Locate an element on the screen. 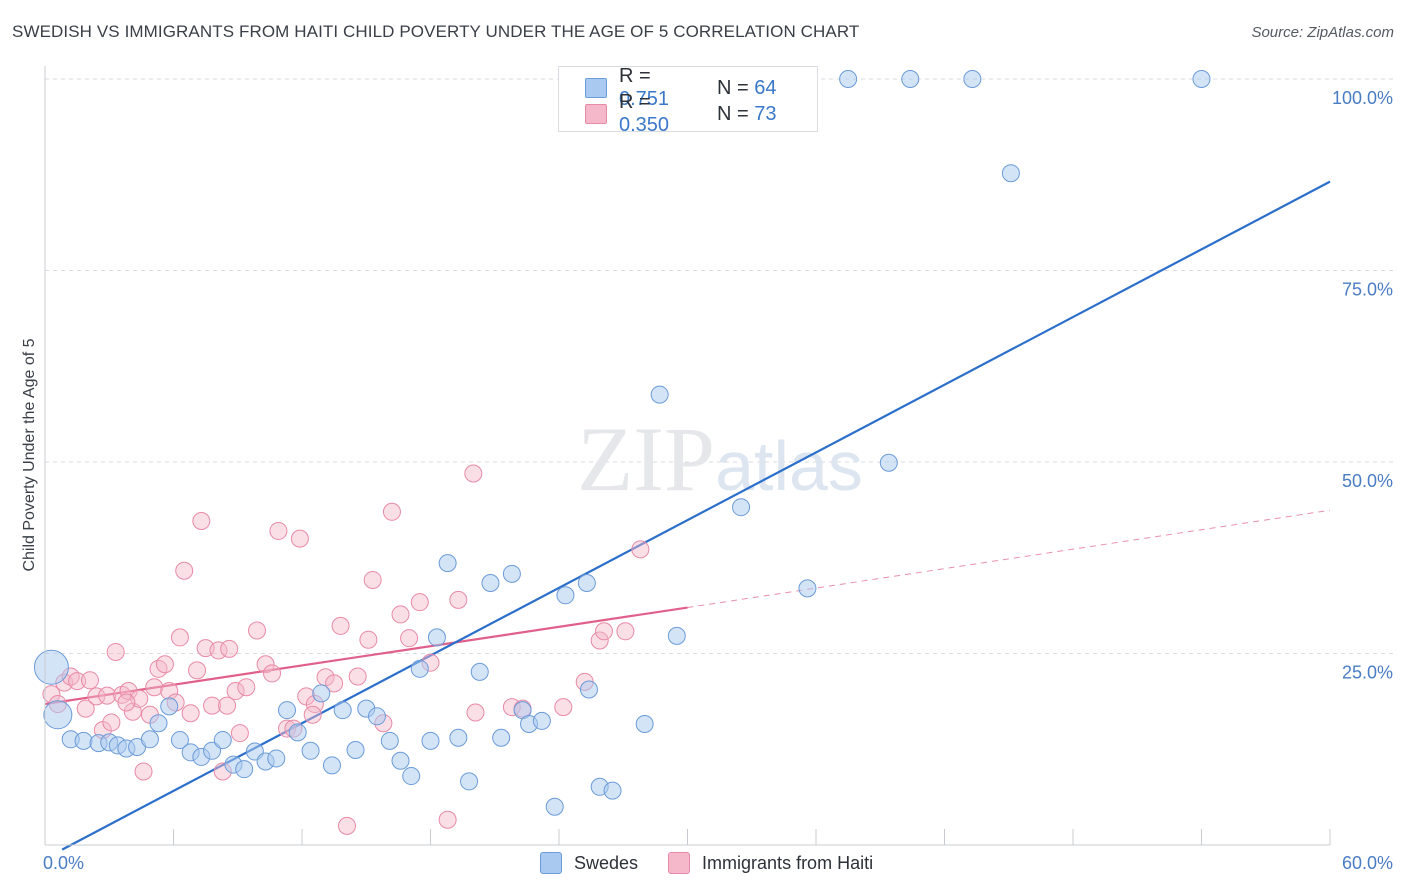 This screenshot has width=1406, height=892. legend-row-swedes: R = 0.751 N = 64 is located at coordinates (681, 87).